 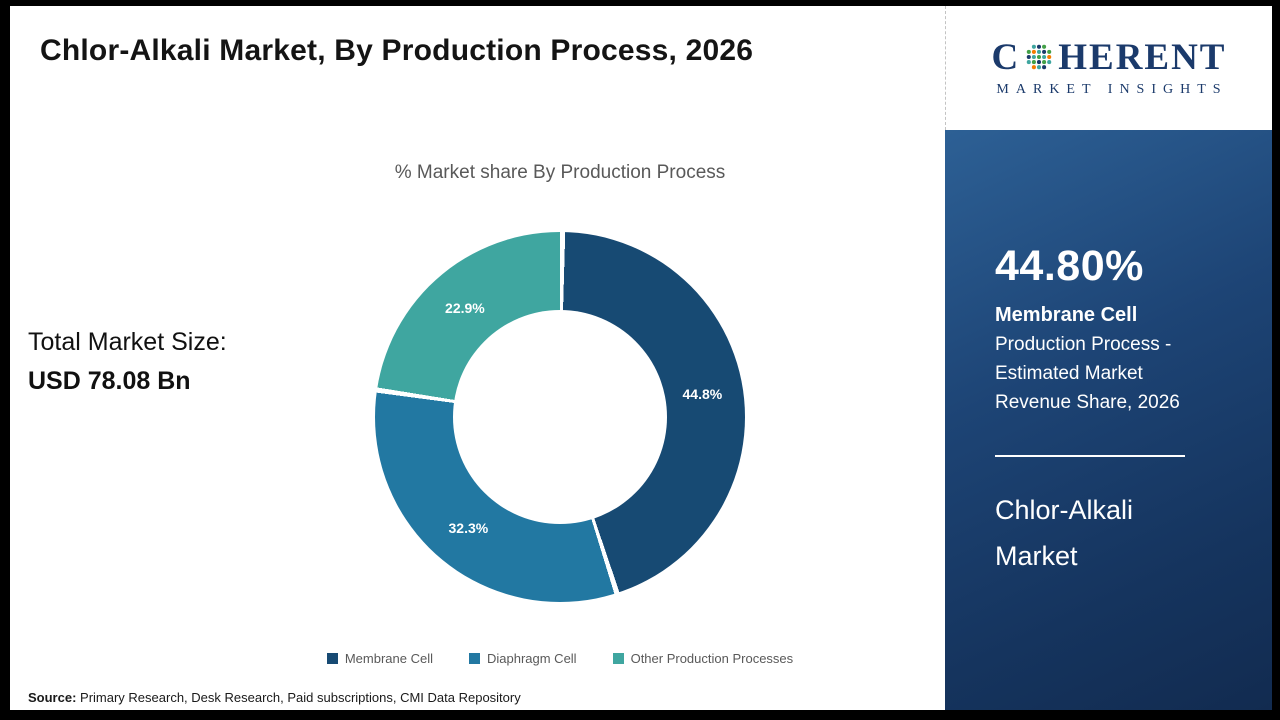 What do you see at coordinates (1036, 556) in the screenshot?
I see `market-name-line2: Market` at bounding box center [1036, 556].